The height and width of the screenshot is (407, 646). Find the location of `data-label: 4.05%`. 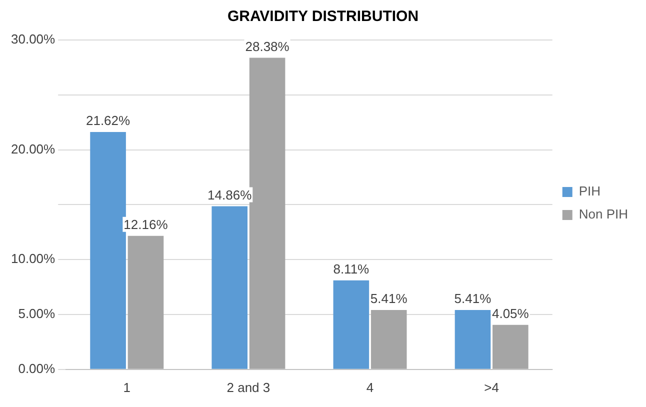

data-label: 4.05% is located at coordinates (511, 314).